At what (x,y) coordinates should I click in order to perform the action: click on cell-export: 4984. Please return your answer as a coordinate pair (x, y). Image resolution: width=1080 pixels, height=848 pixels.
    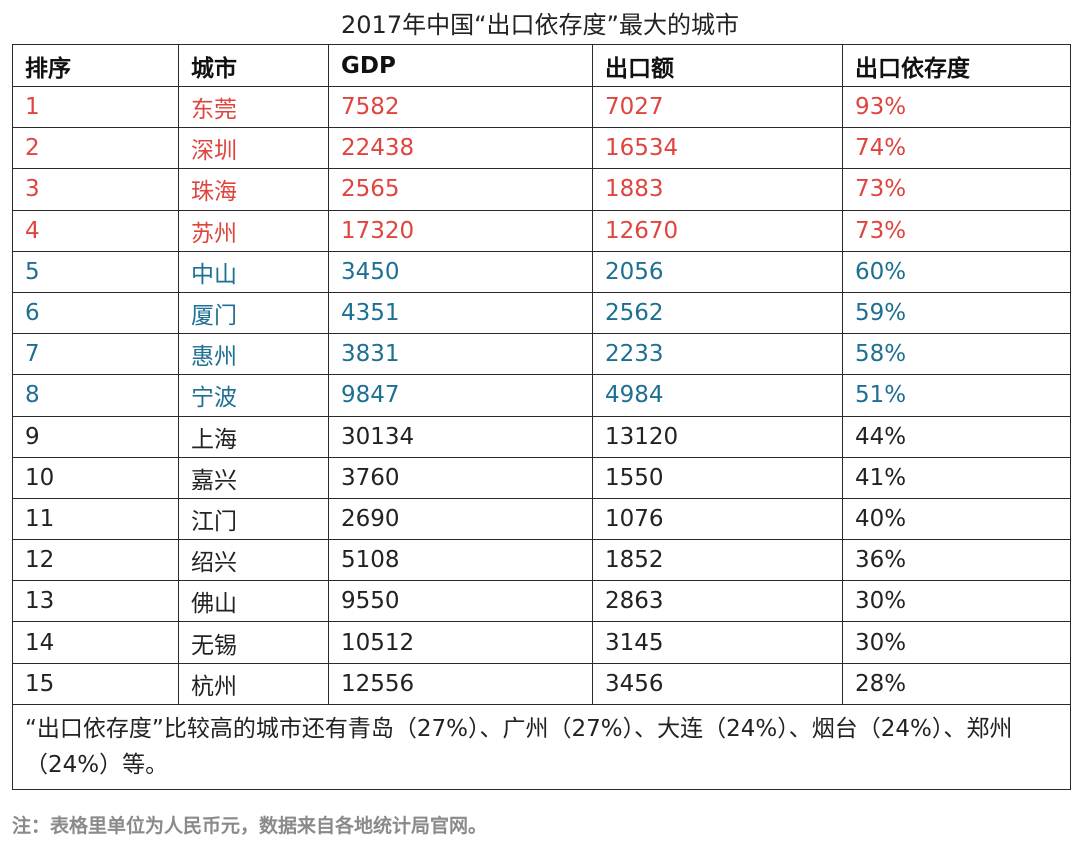
    Looking at the image, I should click on (717, 395).